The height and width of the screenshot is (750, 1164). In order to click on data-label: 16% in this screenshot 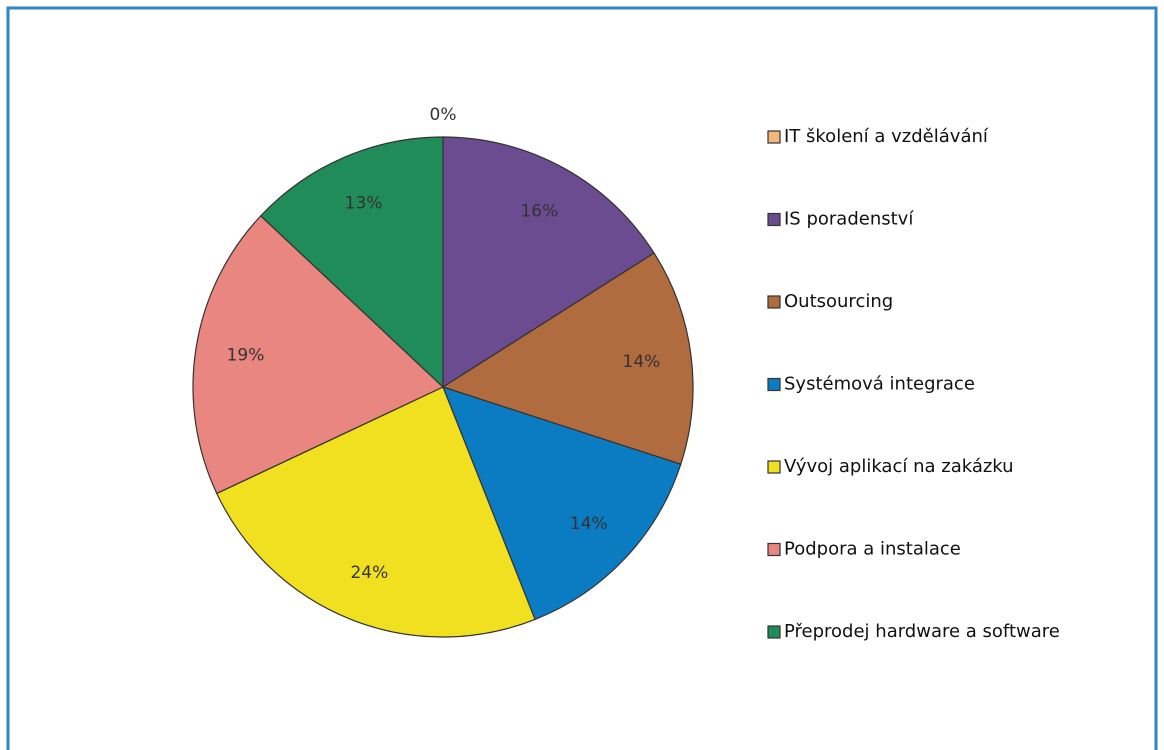, I will do `click(539, 212)`.